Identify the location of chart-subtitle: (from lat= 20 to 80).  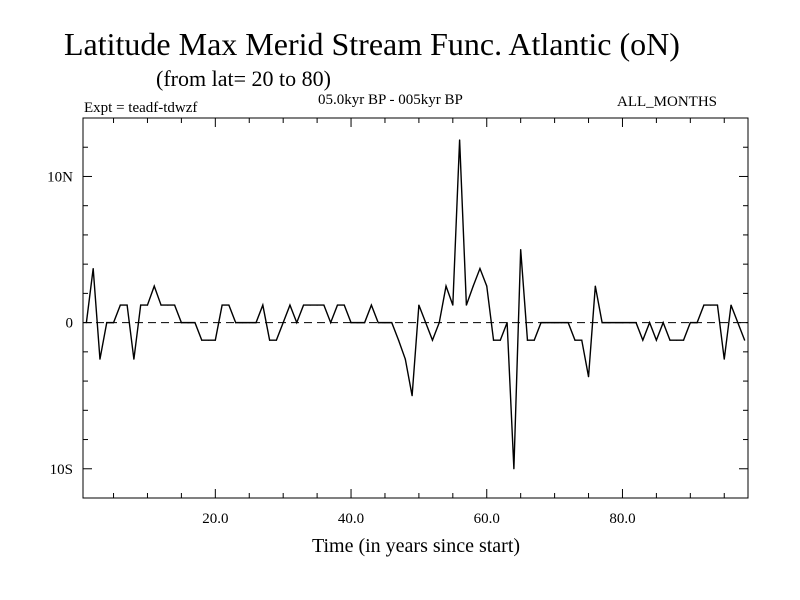
(243, 78).